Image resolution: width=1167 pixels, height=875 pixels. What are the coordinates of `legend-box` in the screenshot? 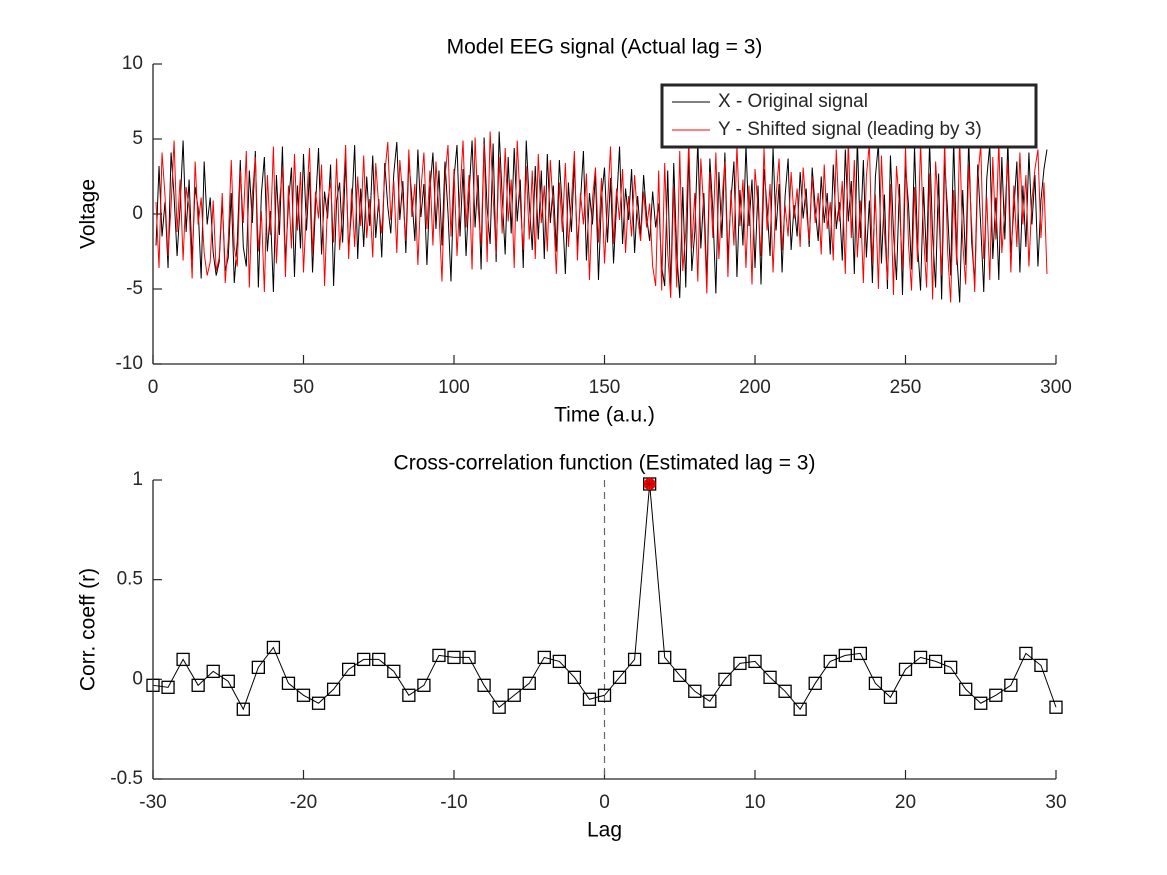 It's located at (849, 116).